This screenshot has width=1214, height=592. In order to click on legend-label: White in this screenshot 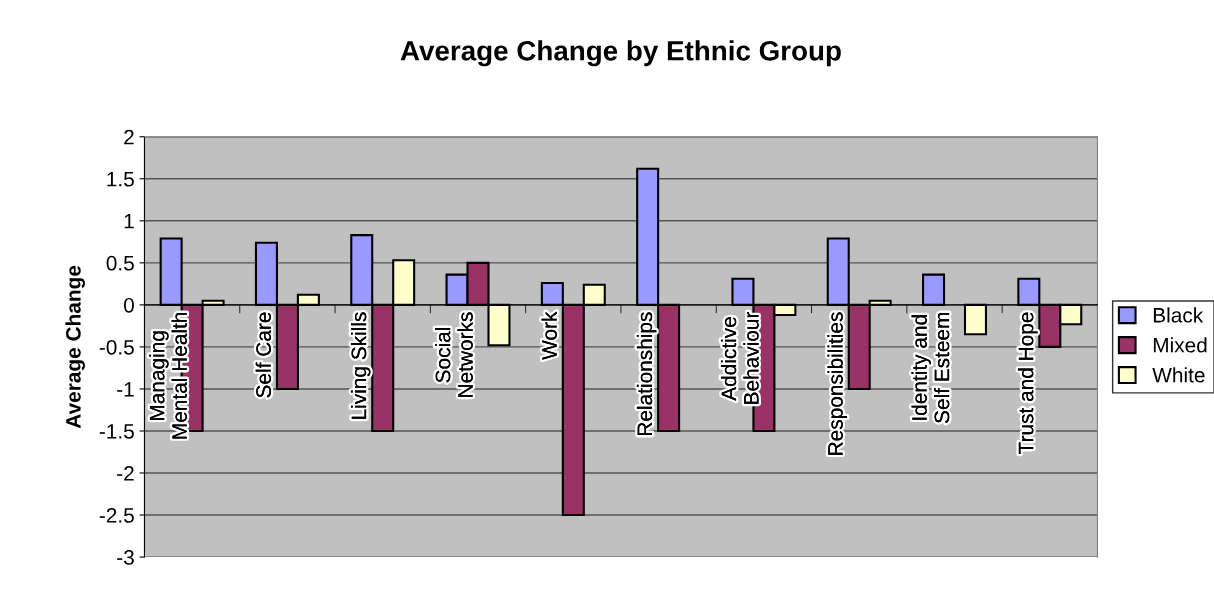, I will do `click(1178, 375)`.